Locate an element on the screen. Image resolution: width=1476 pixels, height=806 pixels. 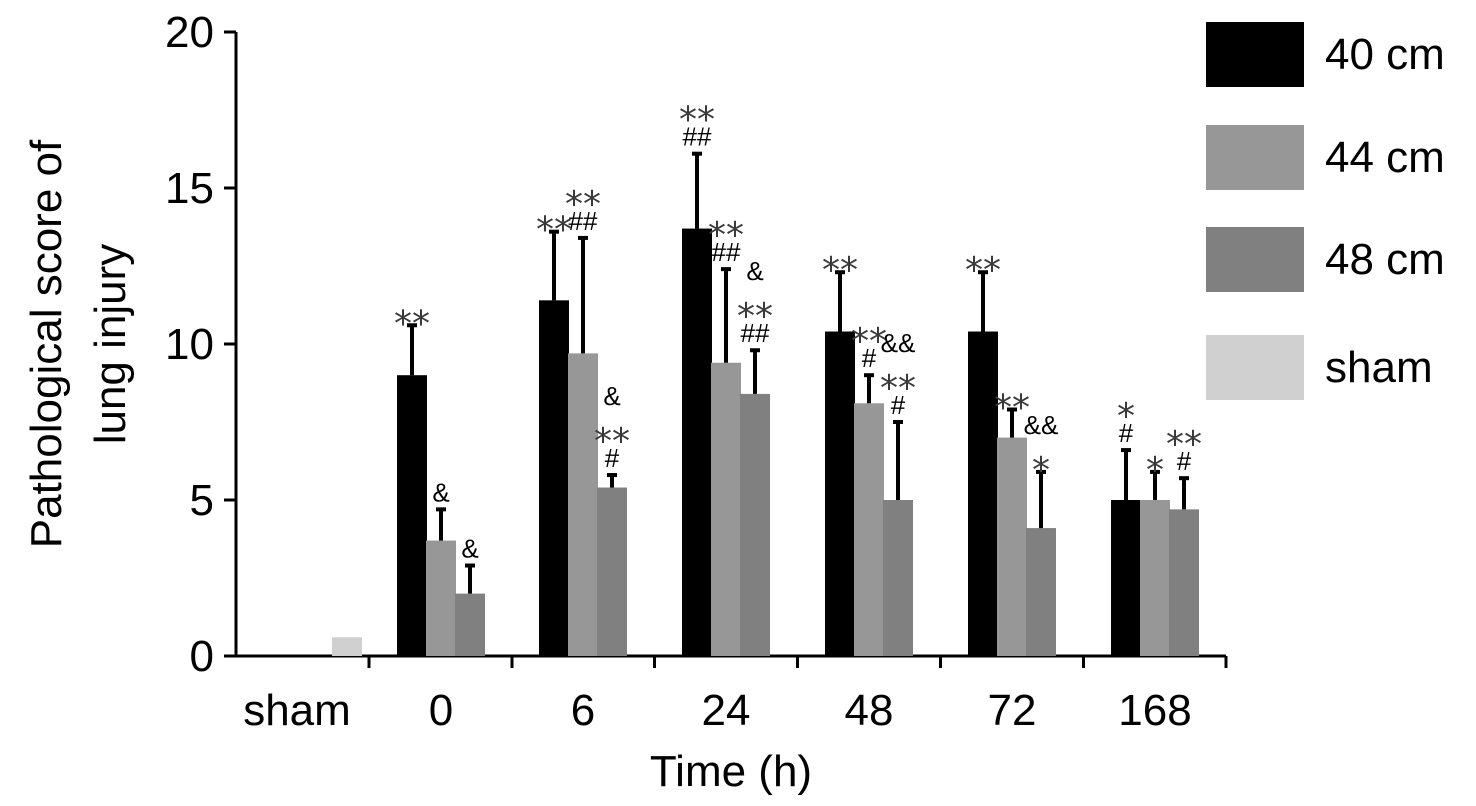
y-tick-label: 20 is located at coordinates (189, 32).